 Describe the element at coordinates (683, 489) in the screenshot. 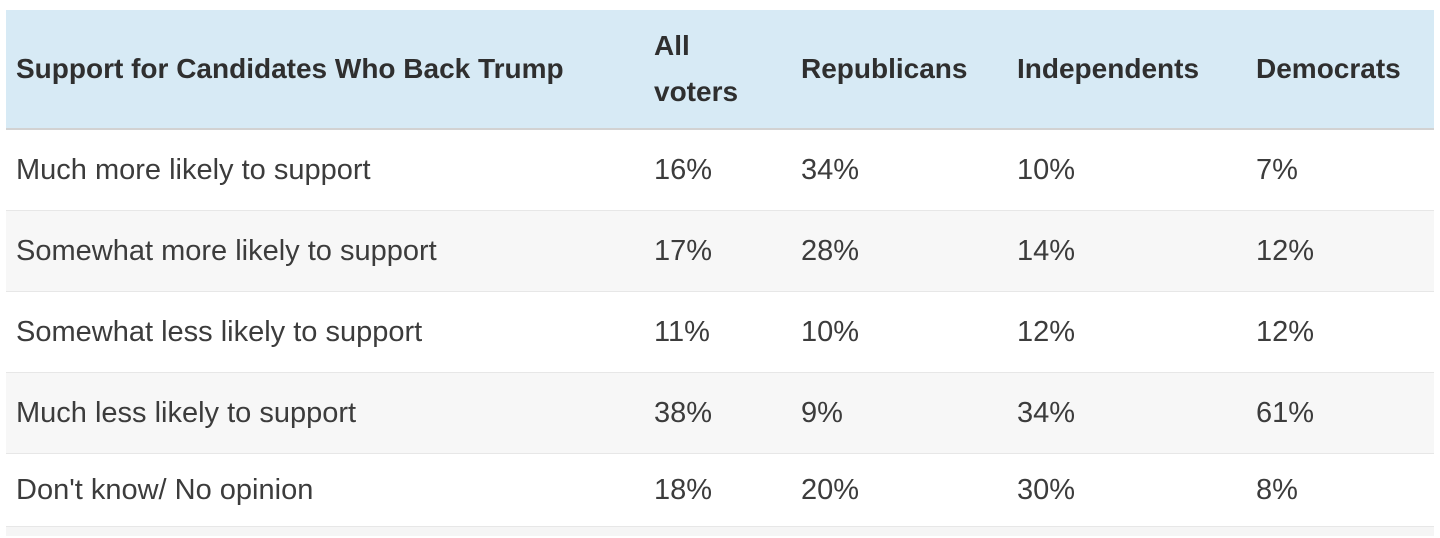

I see `cell-all-voters: 18%` at that location.